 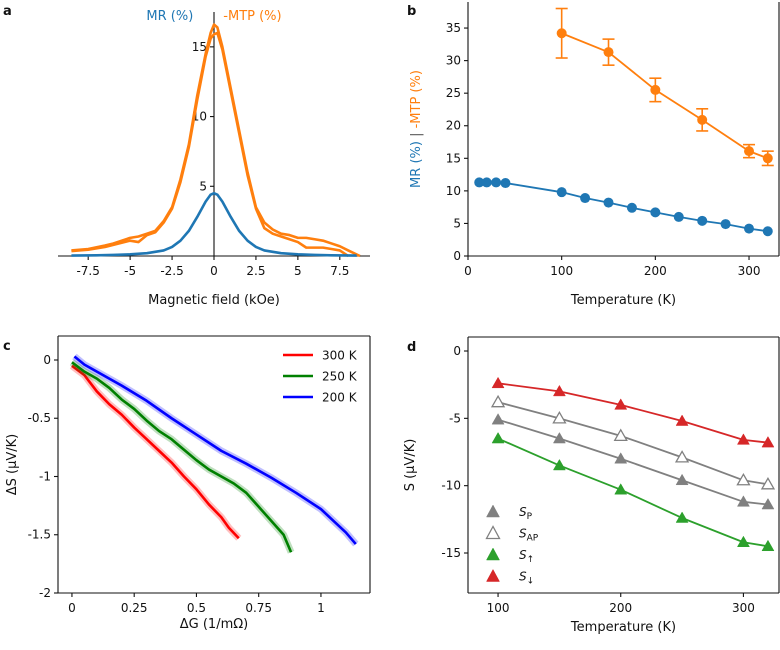 What do you see at coordinates (171, 271) in the screenshot?
I see `x-tick-label: -2.5` at bounding box center [171, 271].